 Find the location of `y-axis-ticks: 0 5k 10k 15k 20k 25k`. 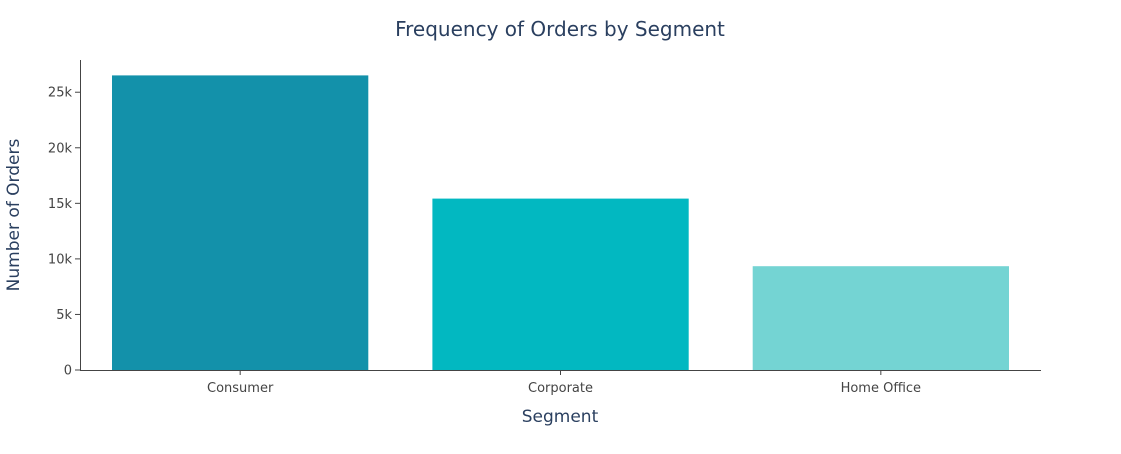

y-axis-ticks: 0 5k 10k 15k 20k 25k is located at coordinates (64, 232).